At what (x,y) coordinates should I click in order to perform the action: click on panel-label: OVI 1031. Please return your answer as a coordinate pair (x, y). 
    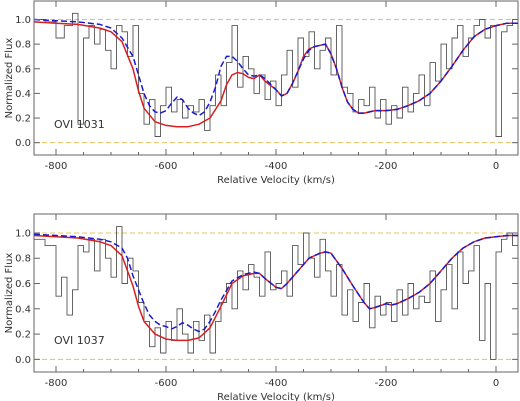
    Looking at the image, I should click on (79, 124).